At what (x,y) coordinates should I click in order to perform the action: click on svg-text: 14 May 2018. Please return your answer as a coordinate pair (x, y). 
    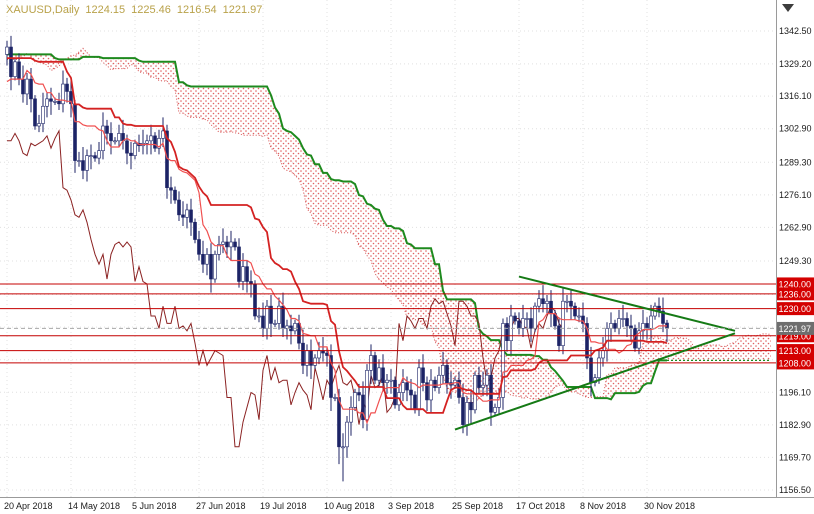
    Looking at the image, I should click on (94, 506).